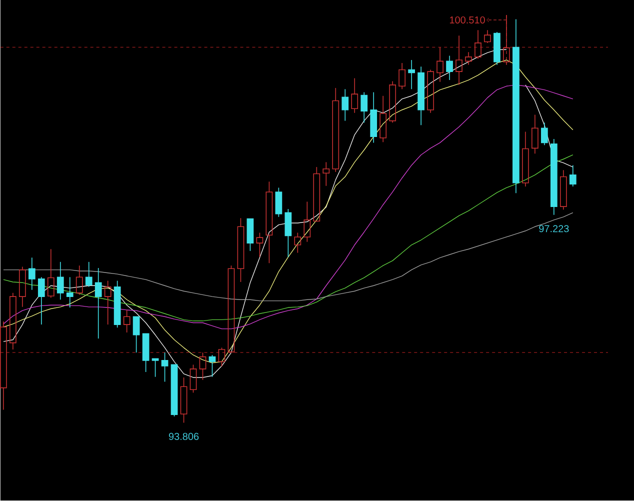  Describe the element at coordinates (467, 20) in the screenshot. I see `annotation: 100.510` at that location.